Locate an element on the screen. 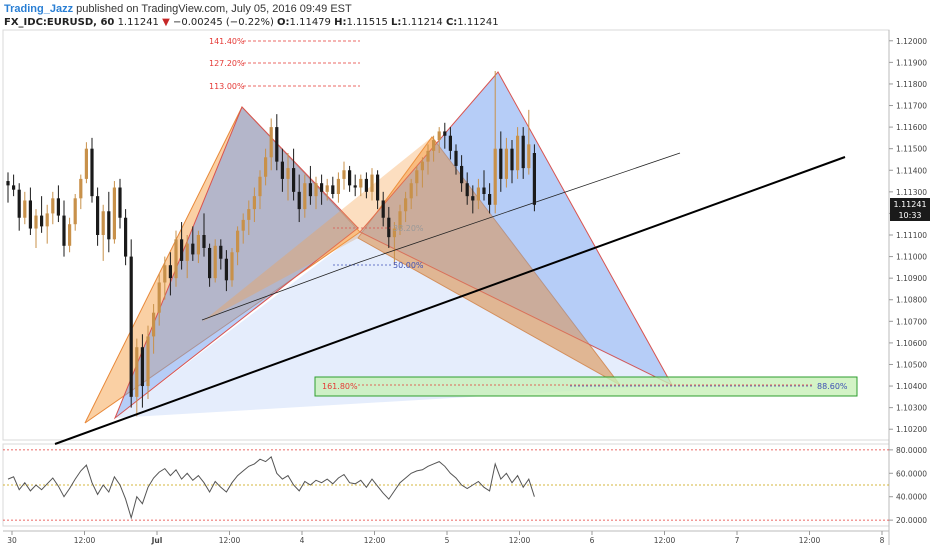  fib-top-levels: 141.40% 127.20% 113.00% is located at coordinates (284, 64).